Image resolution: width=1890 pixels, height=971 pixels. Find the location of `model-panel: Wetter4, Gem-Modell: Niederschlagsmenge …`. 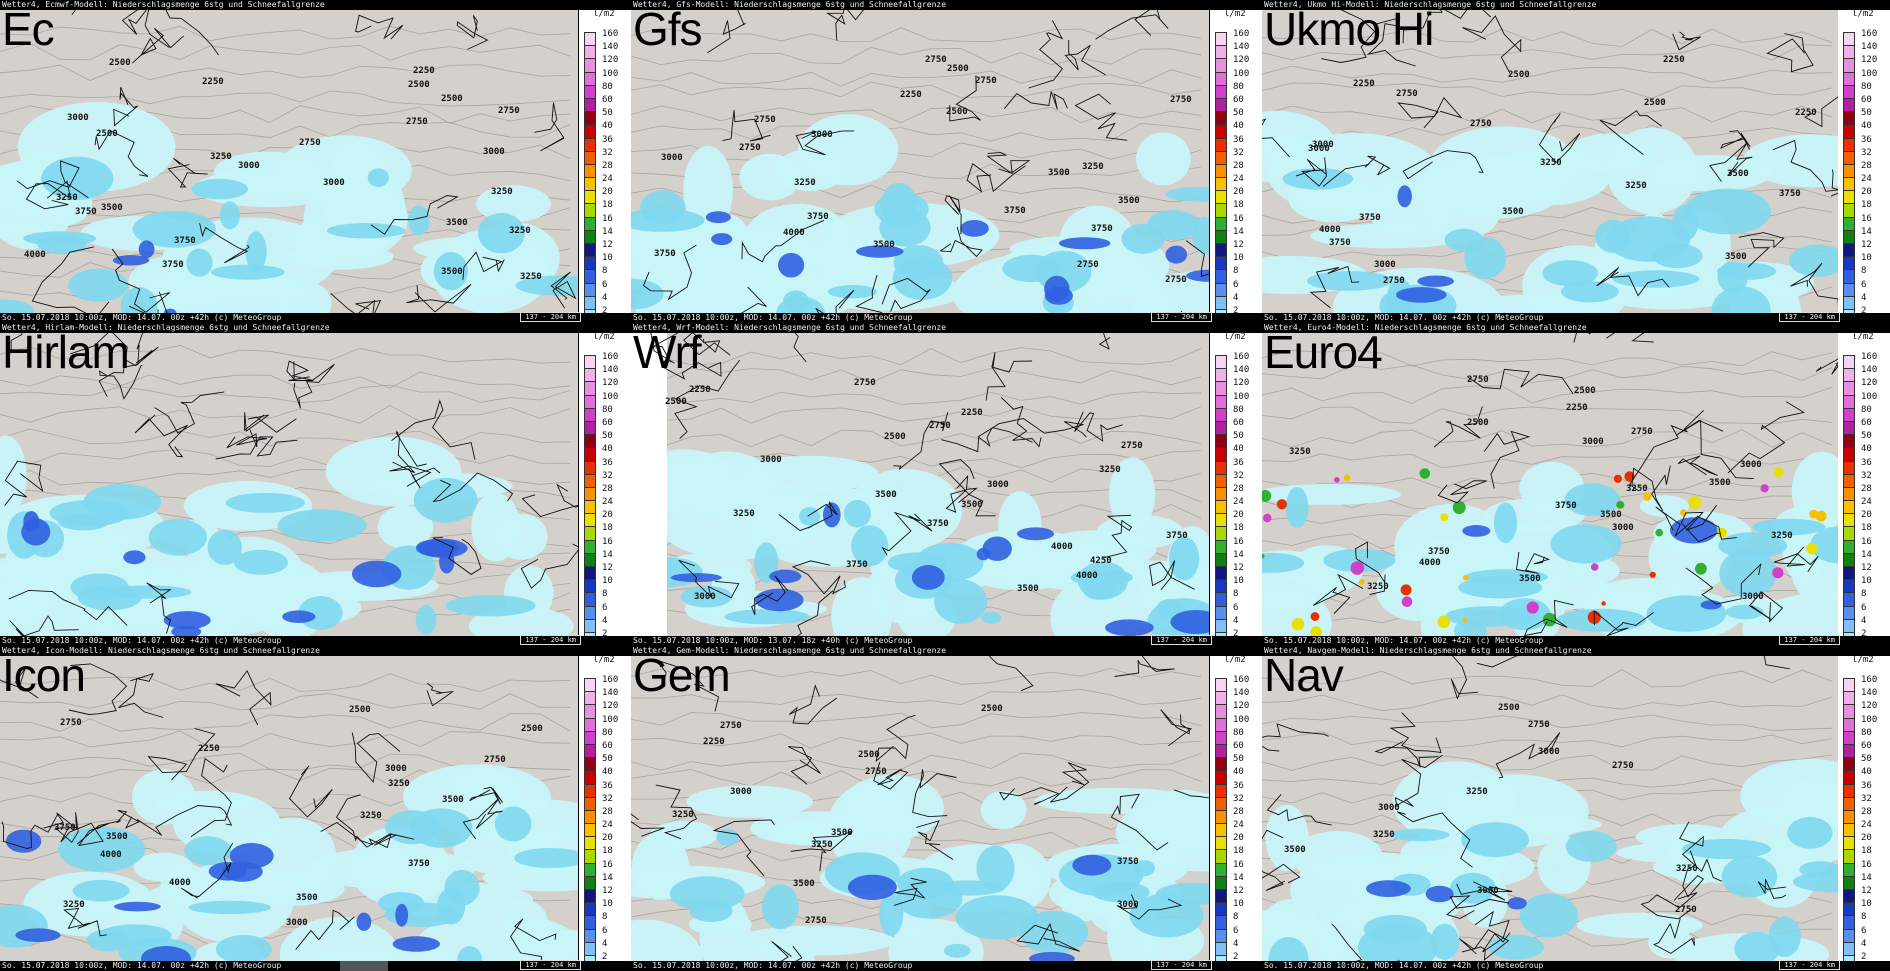

model-panel: Wetter4, Gem-Modell: Niederschlagsmenge … is located at coordinates (946, 808).